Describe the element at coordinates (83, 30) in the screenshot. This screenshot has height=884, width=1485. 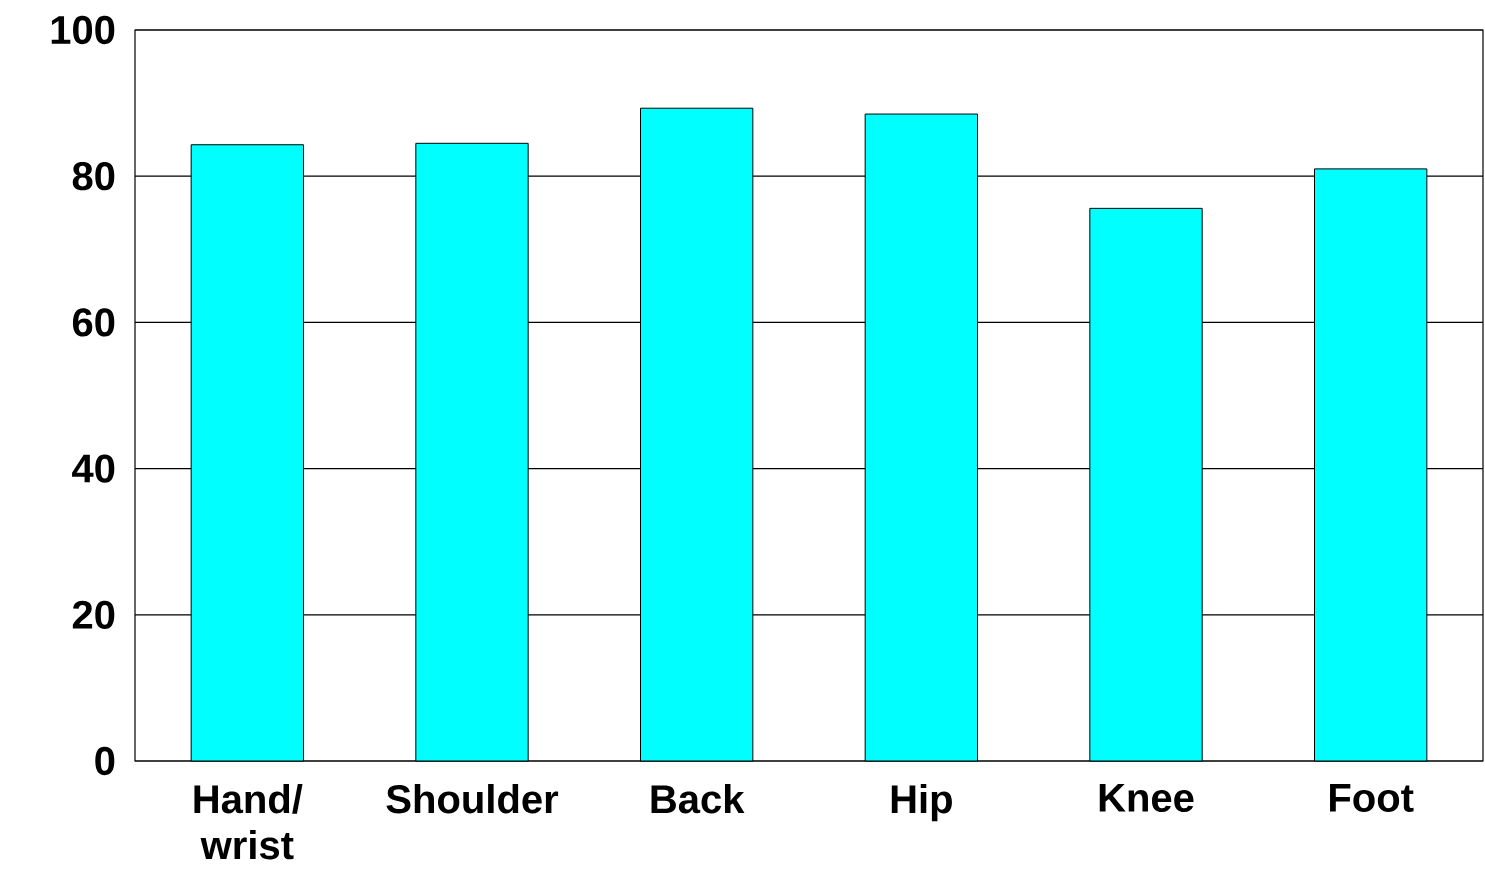
I see `y-tick-label: 100` at that location.